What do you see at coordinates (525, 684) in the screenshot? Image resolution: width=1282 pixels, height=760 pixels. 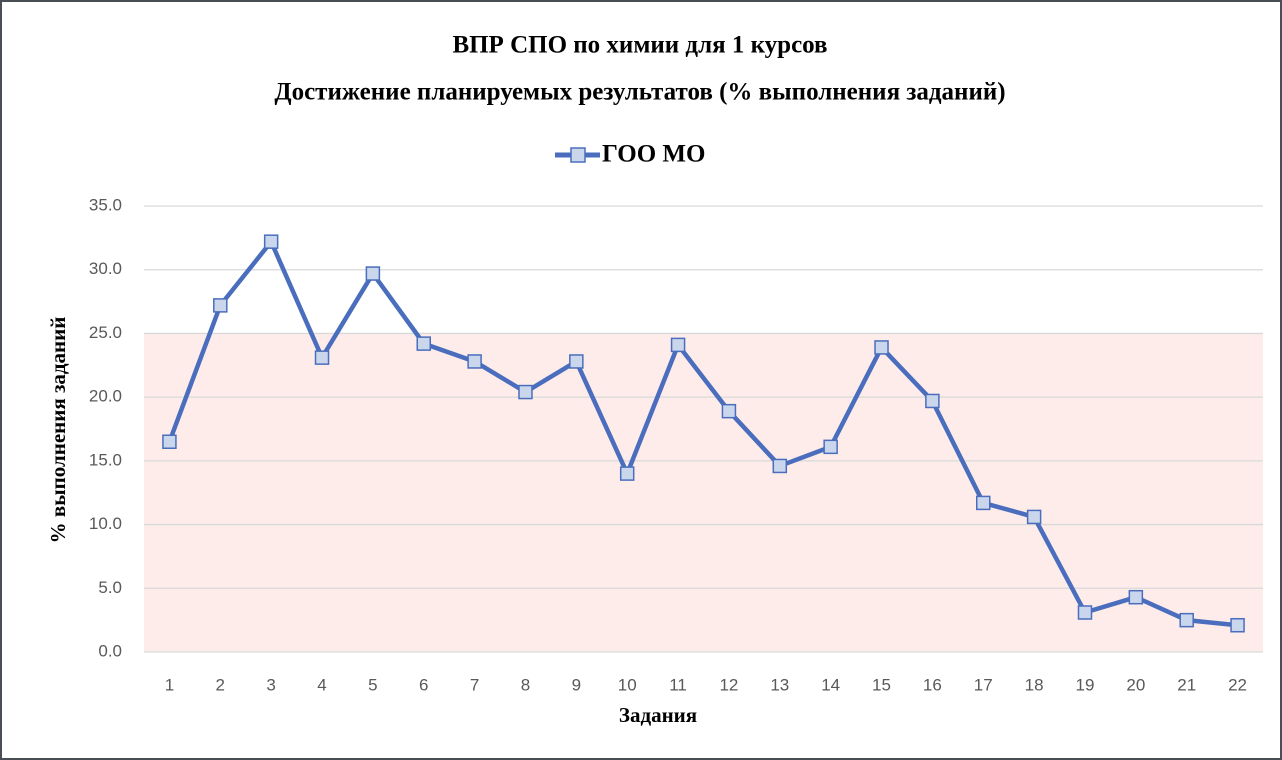 I see `x-tick-label: 8` at bounding box center [525, 684].